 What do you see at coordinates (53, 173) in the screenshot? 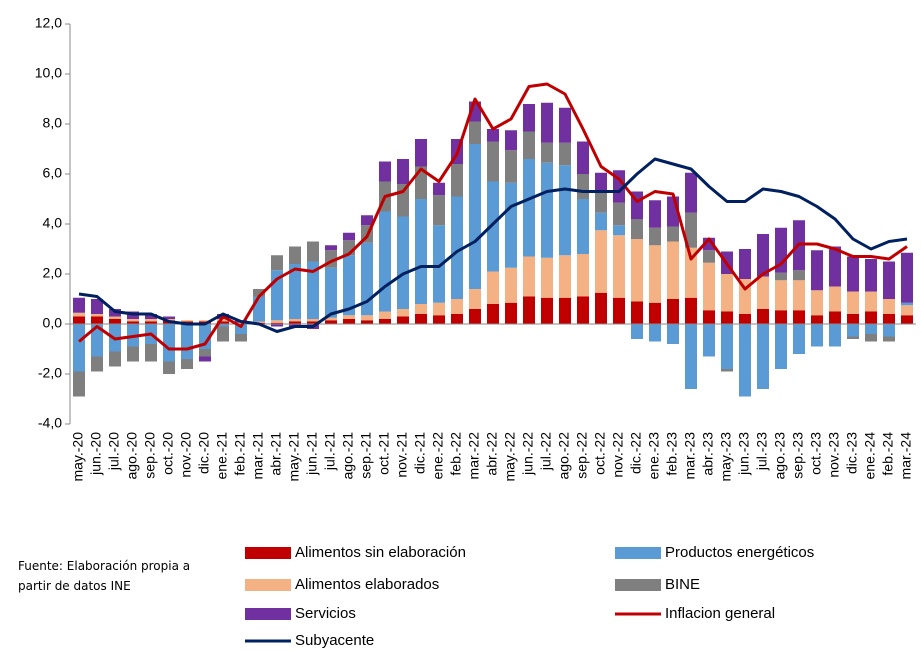
I see `y-tick-label: 6,0` at bounding box center [53, 173].